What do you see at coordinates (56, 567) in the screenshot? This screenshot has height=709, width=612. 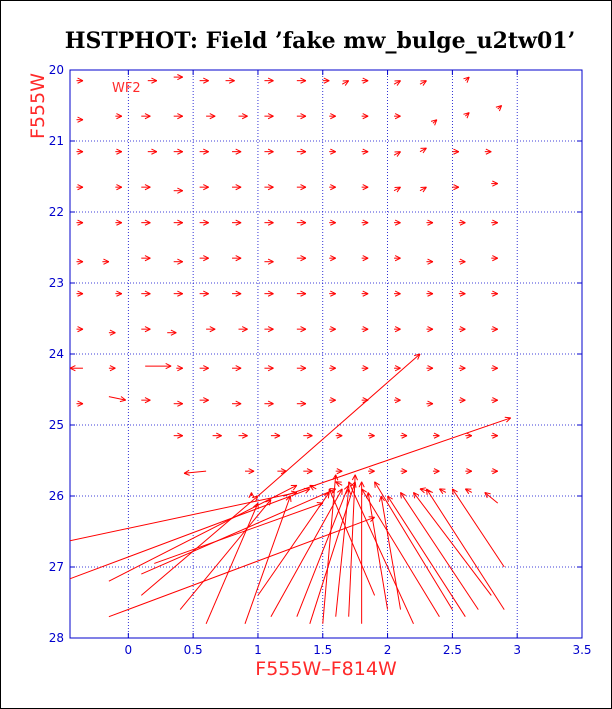 I see `y-tick-label: 27` at bounding box center [56, 567].